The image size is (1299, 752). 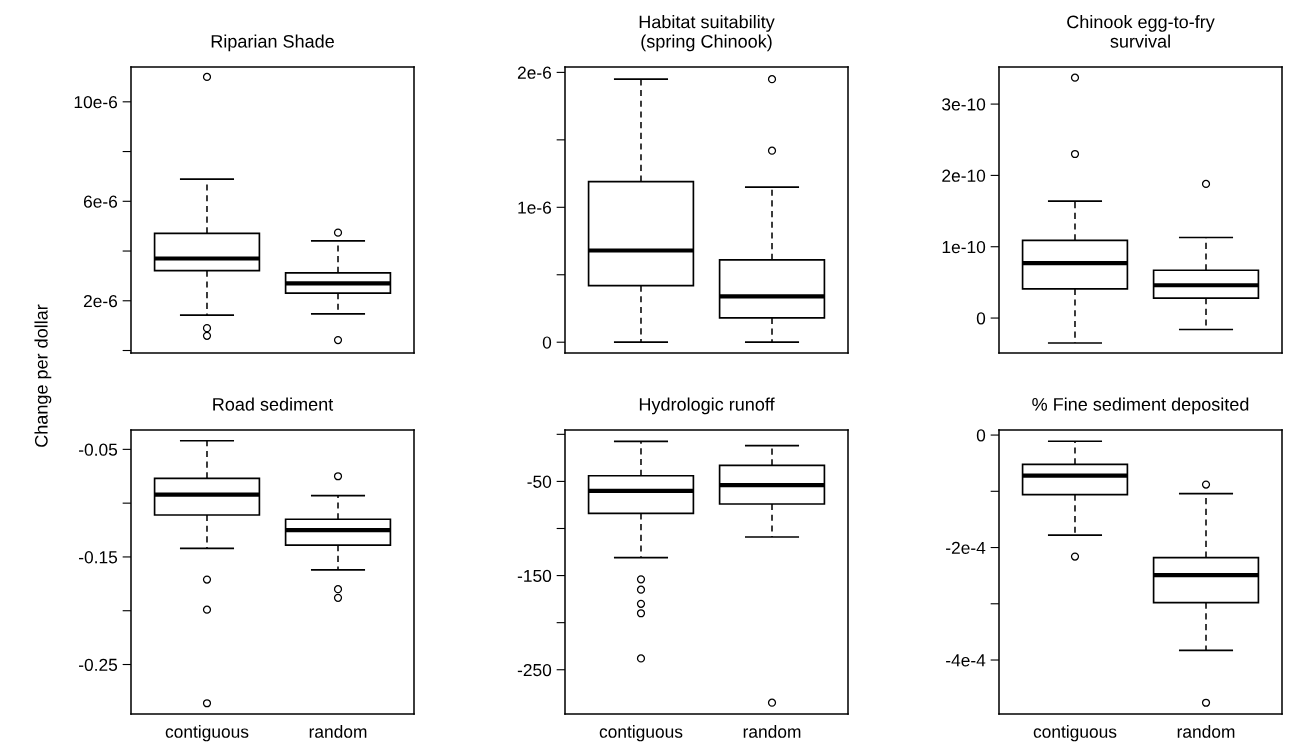 What do you see at coordinates (98, 449) in the screenshot?
I see `y-tick-label: -0.05` at bounding box center [98, 449].